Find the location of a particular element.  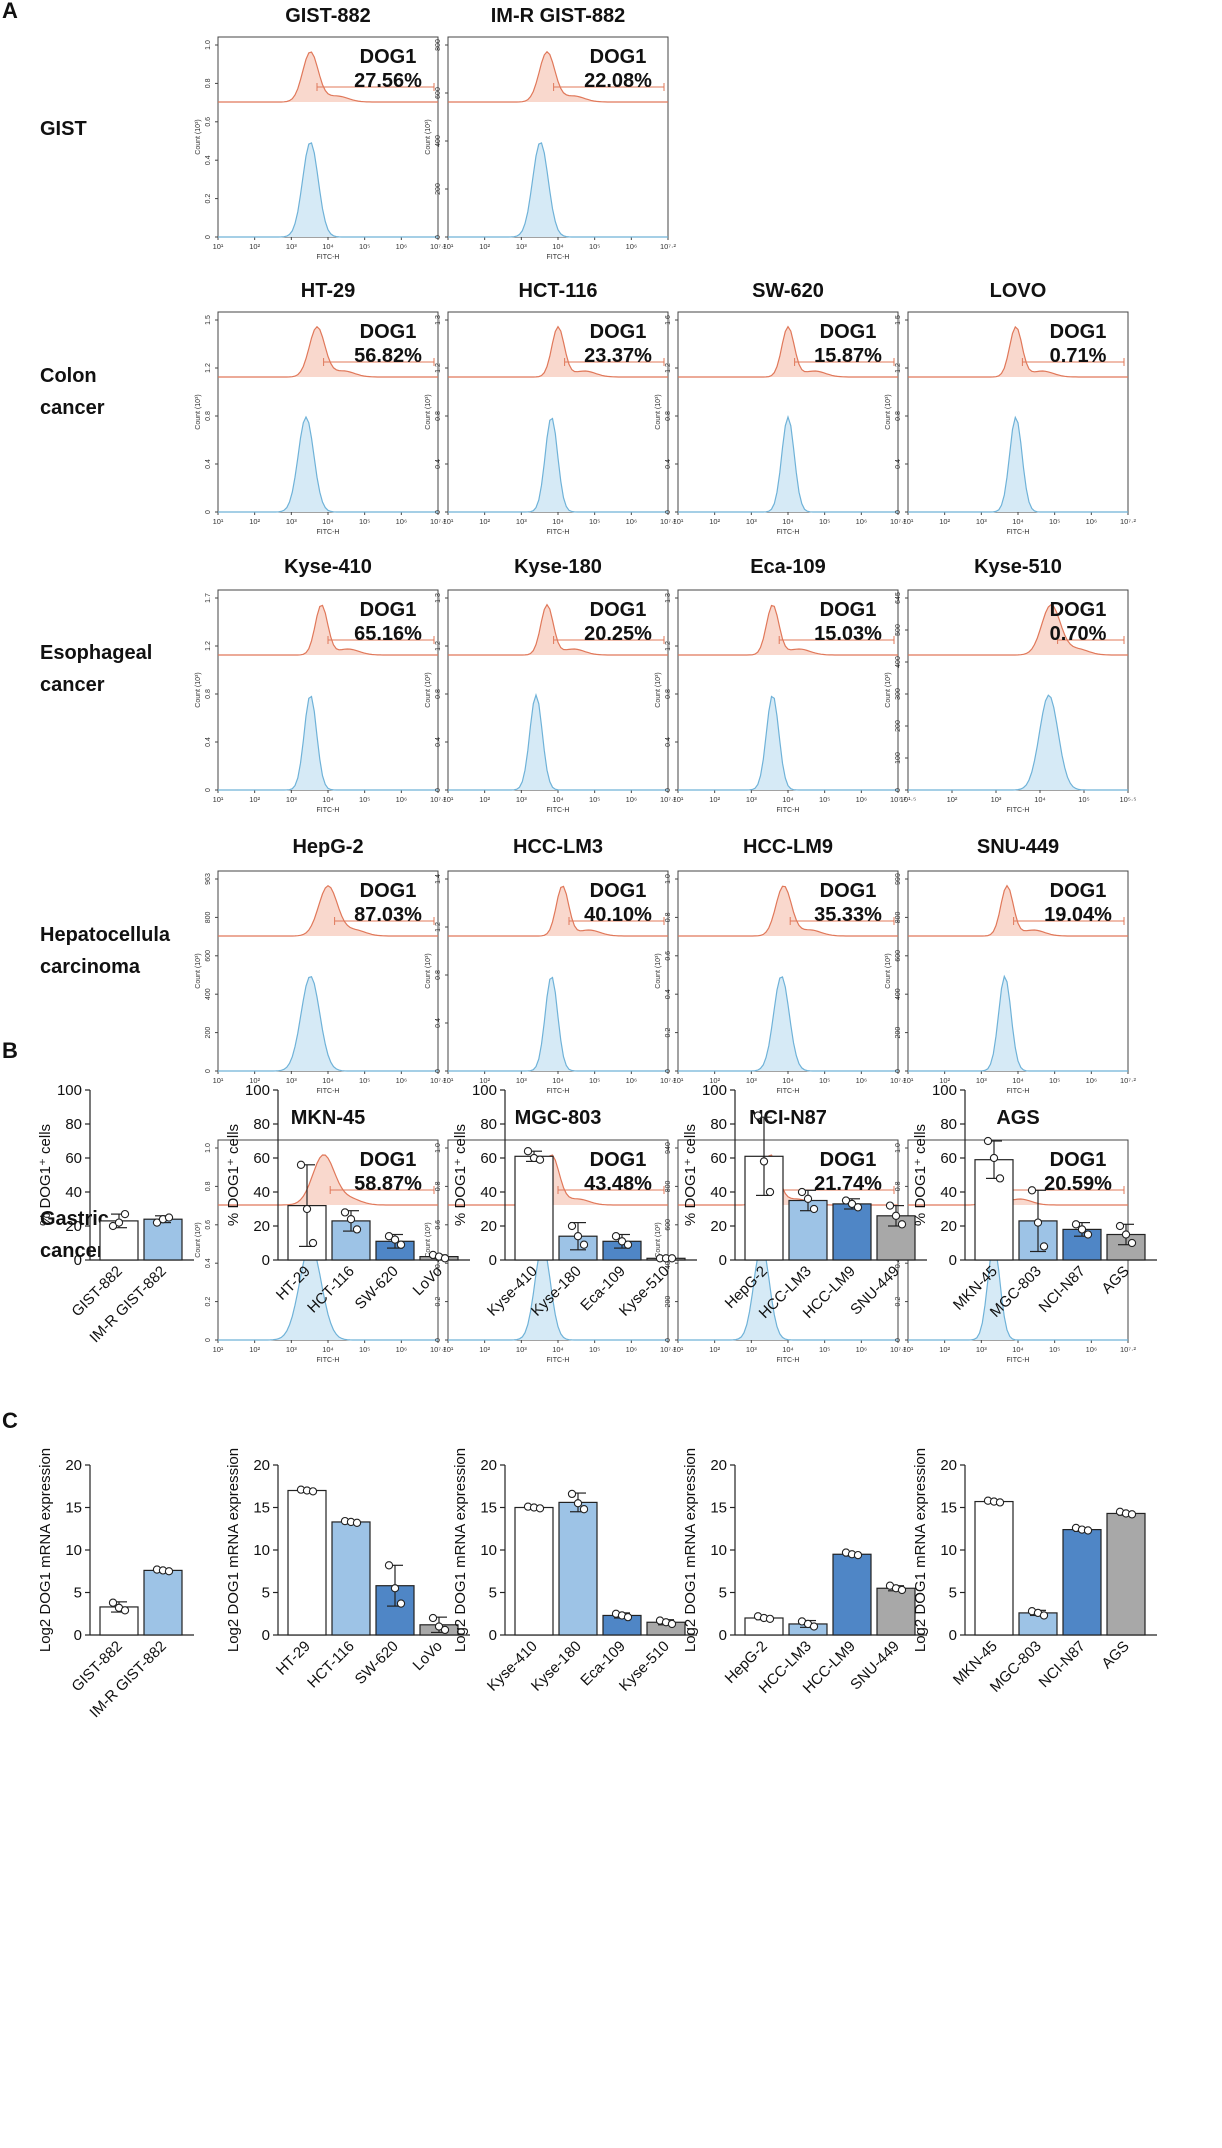

positive-percent: 35.33% is located at coordinates (848, 915).